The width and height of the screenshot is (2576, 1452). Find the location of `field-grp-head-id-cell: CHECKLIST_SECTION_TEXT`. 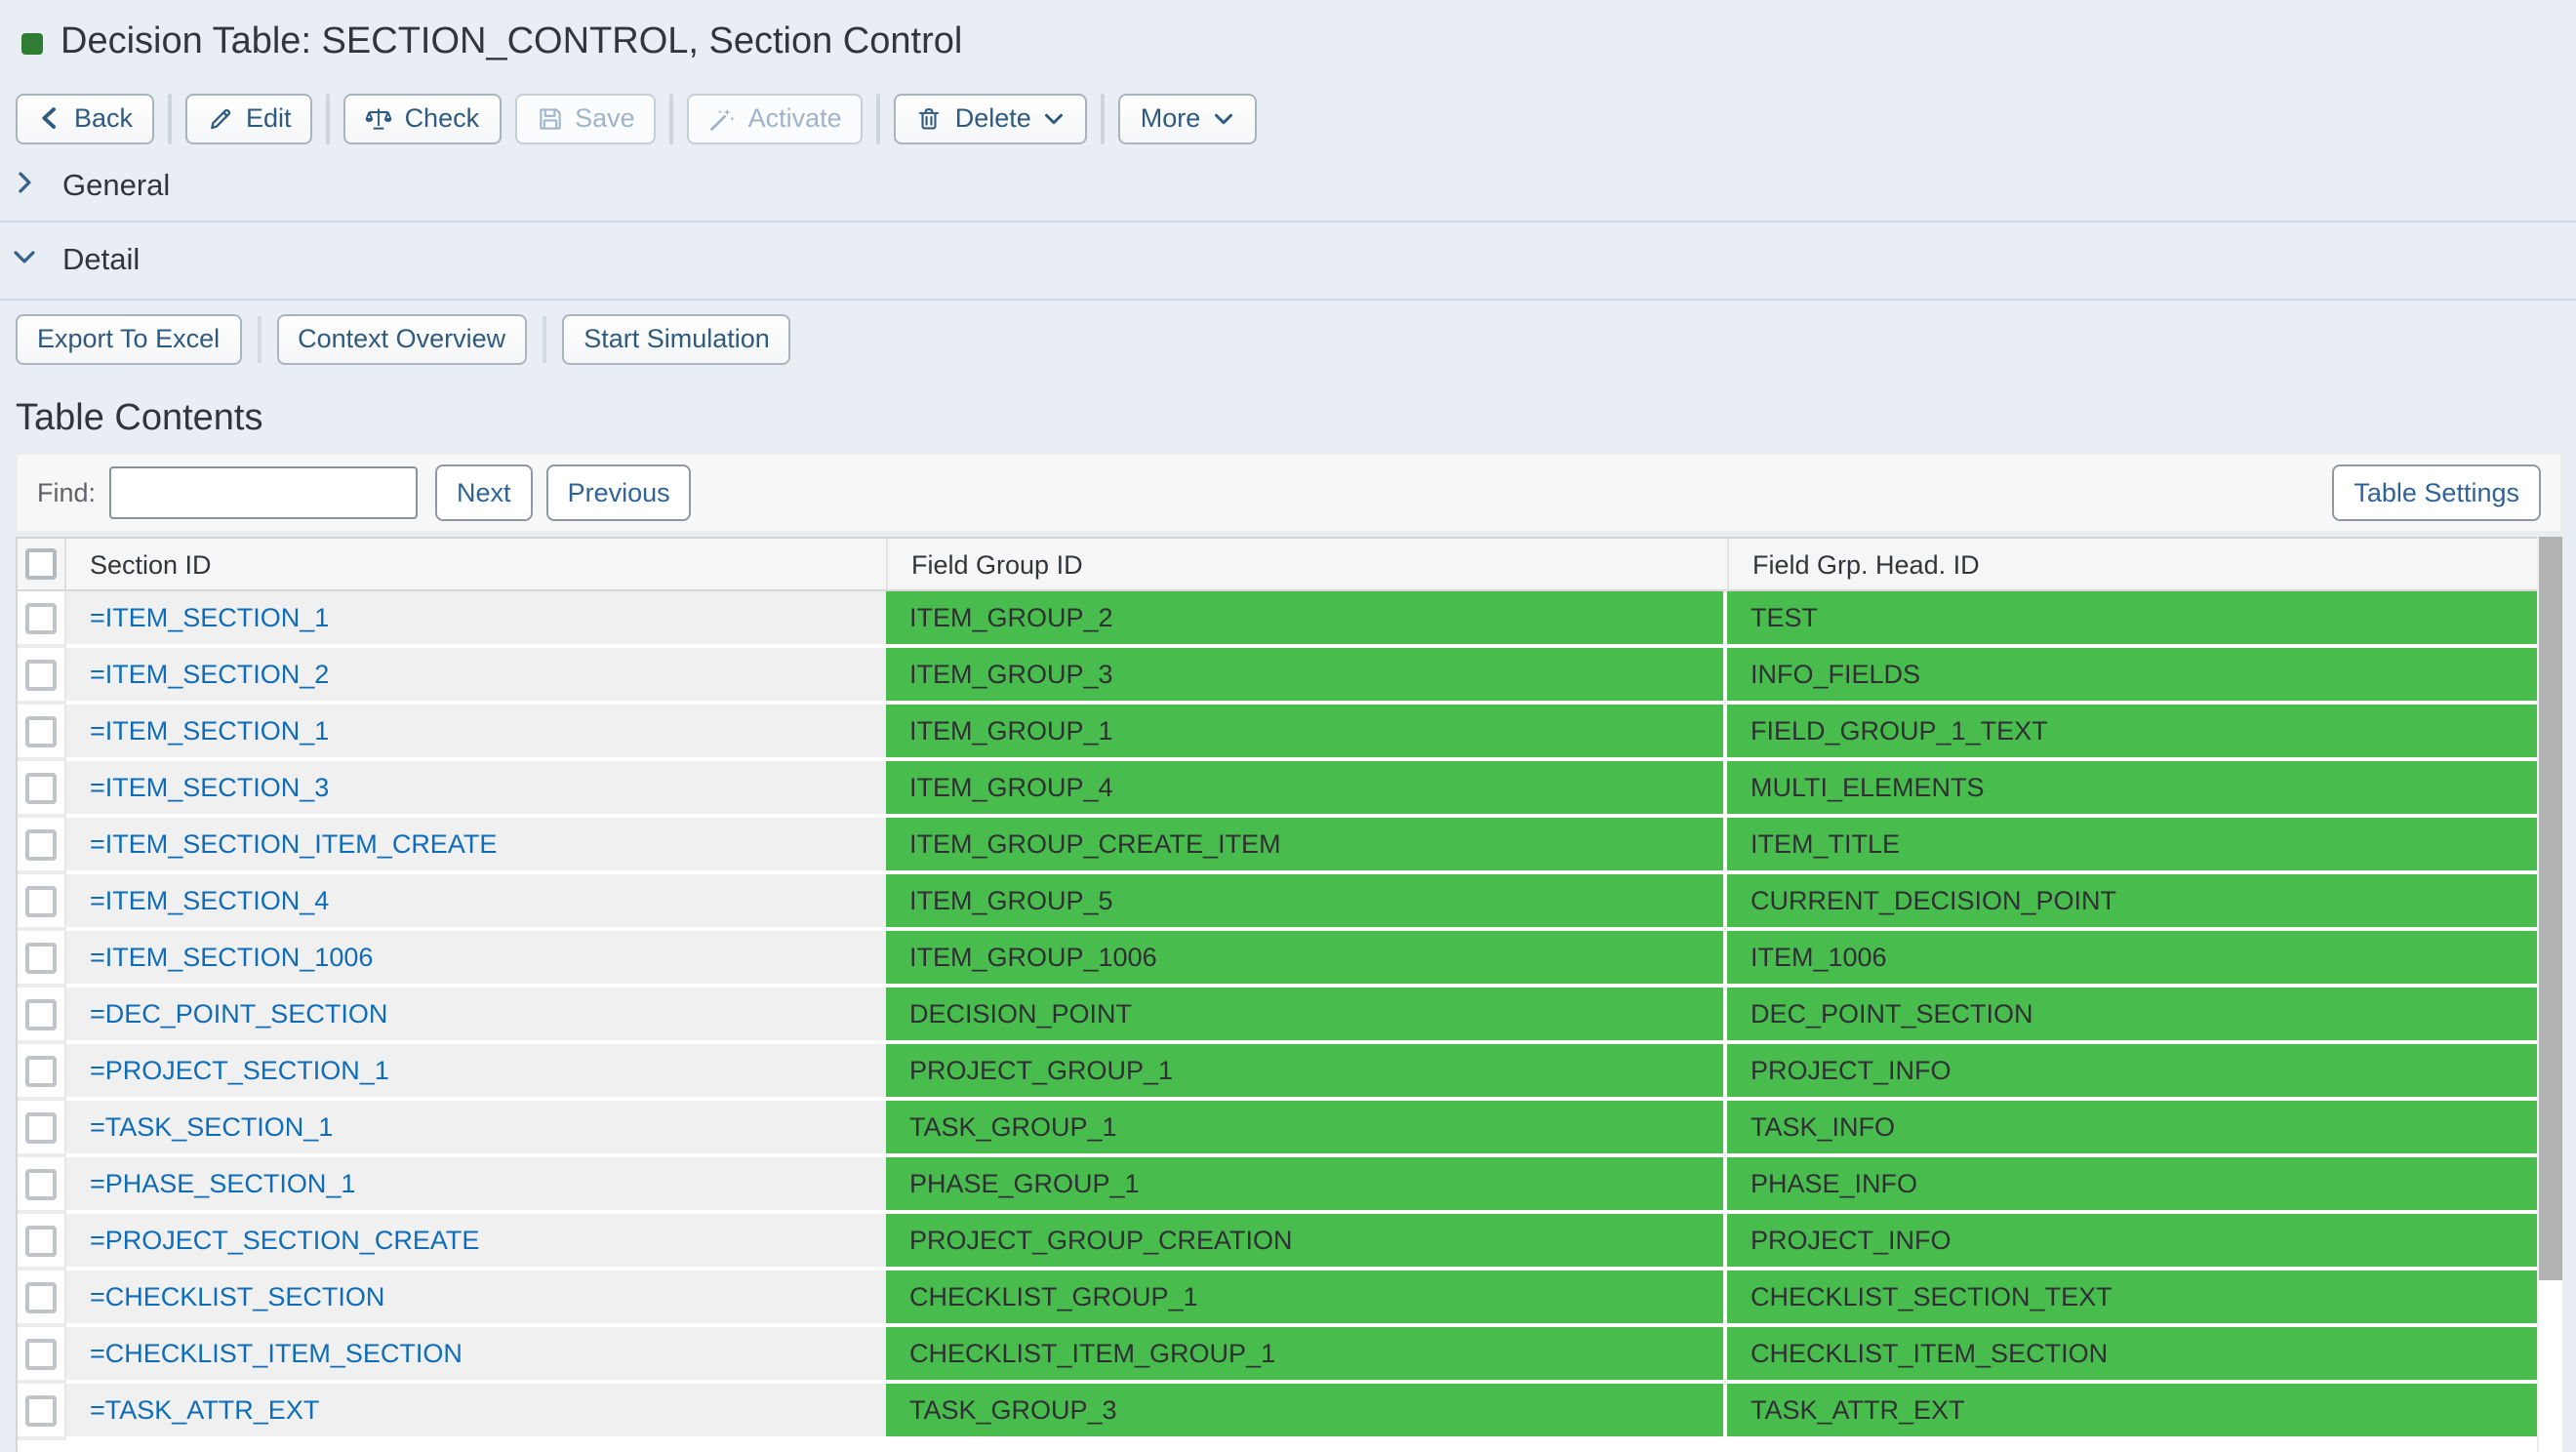

field-grp-head-id-cell: CHECKLIST_SECTION_TEXT is located at coordinates (2133, 1298).